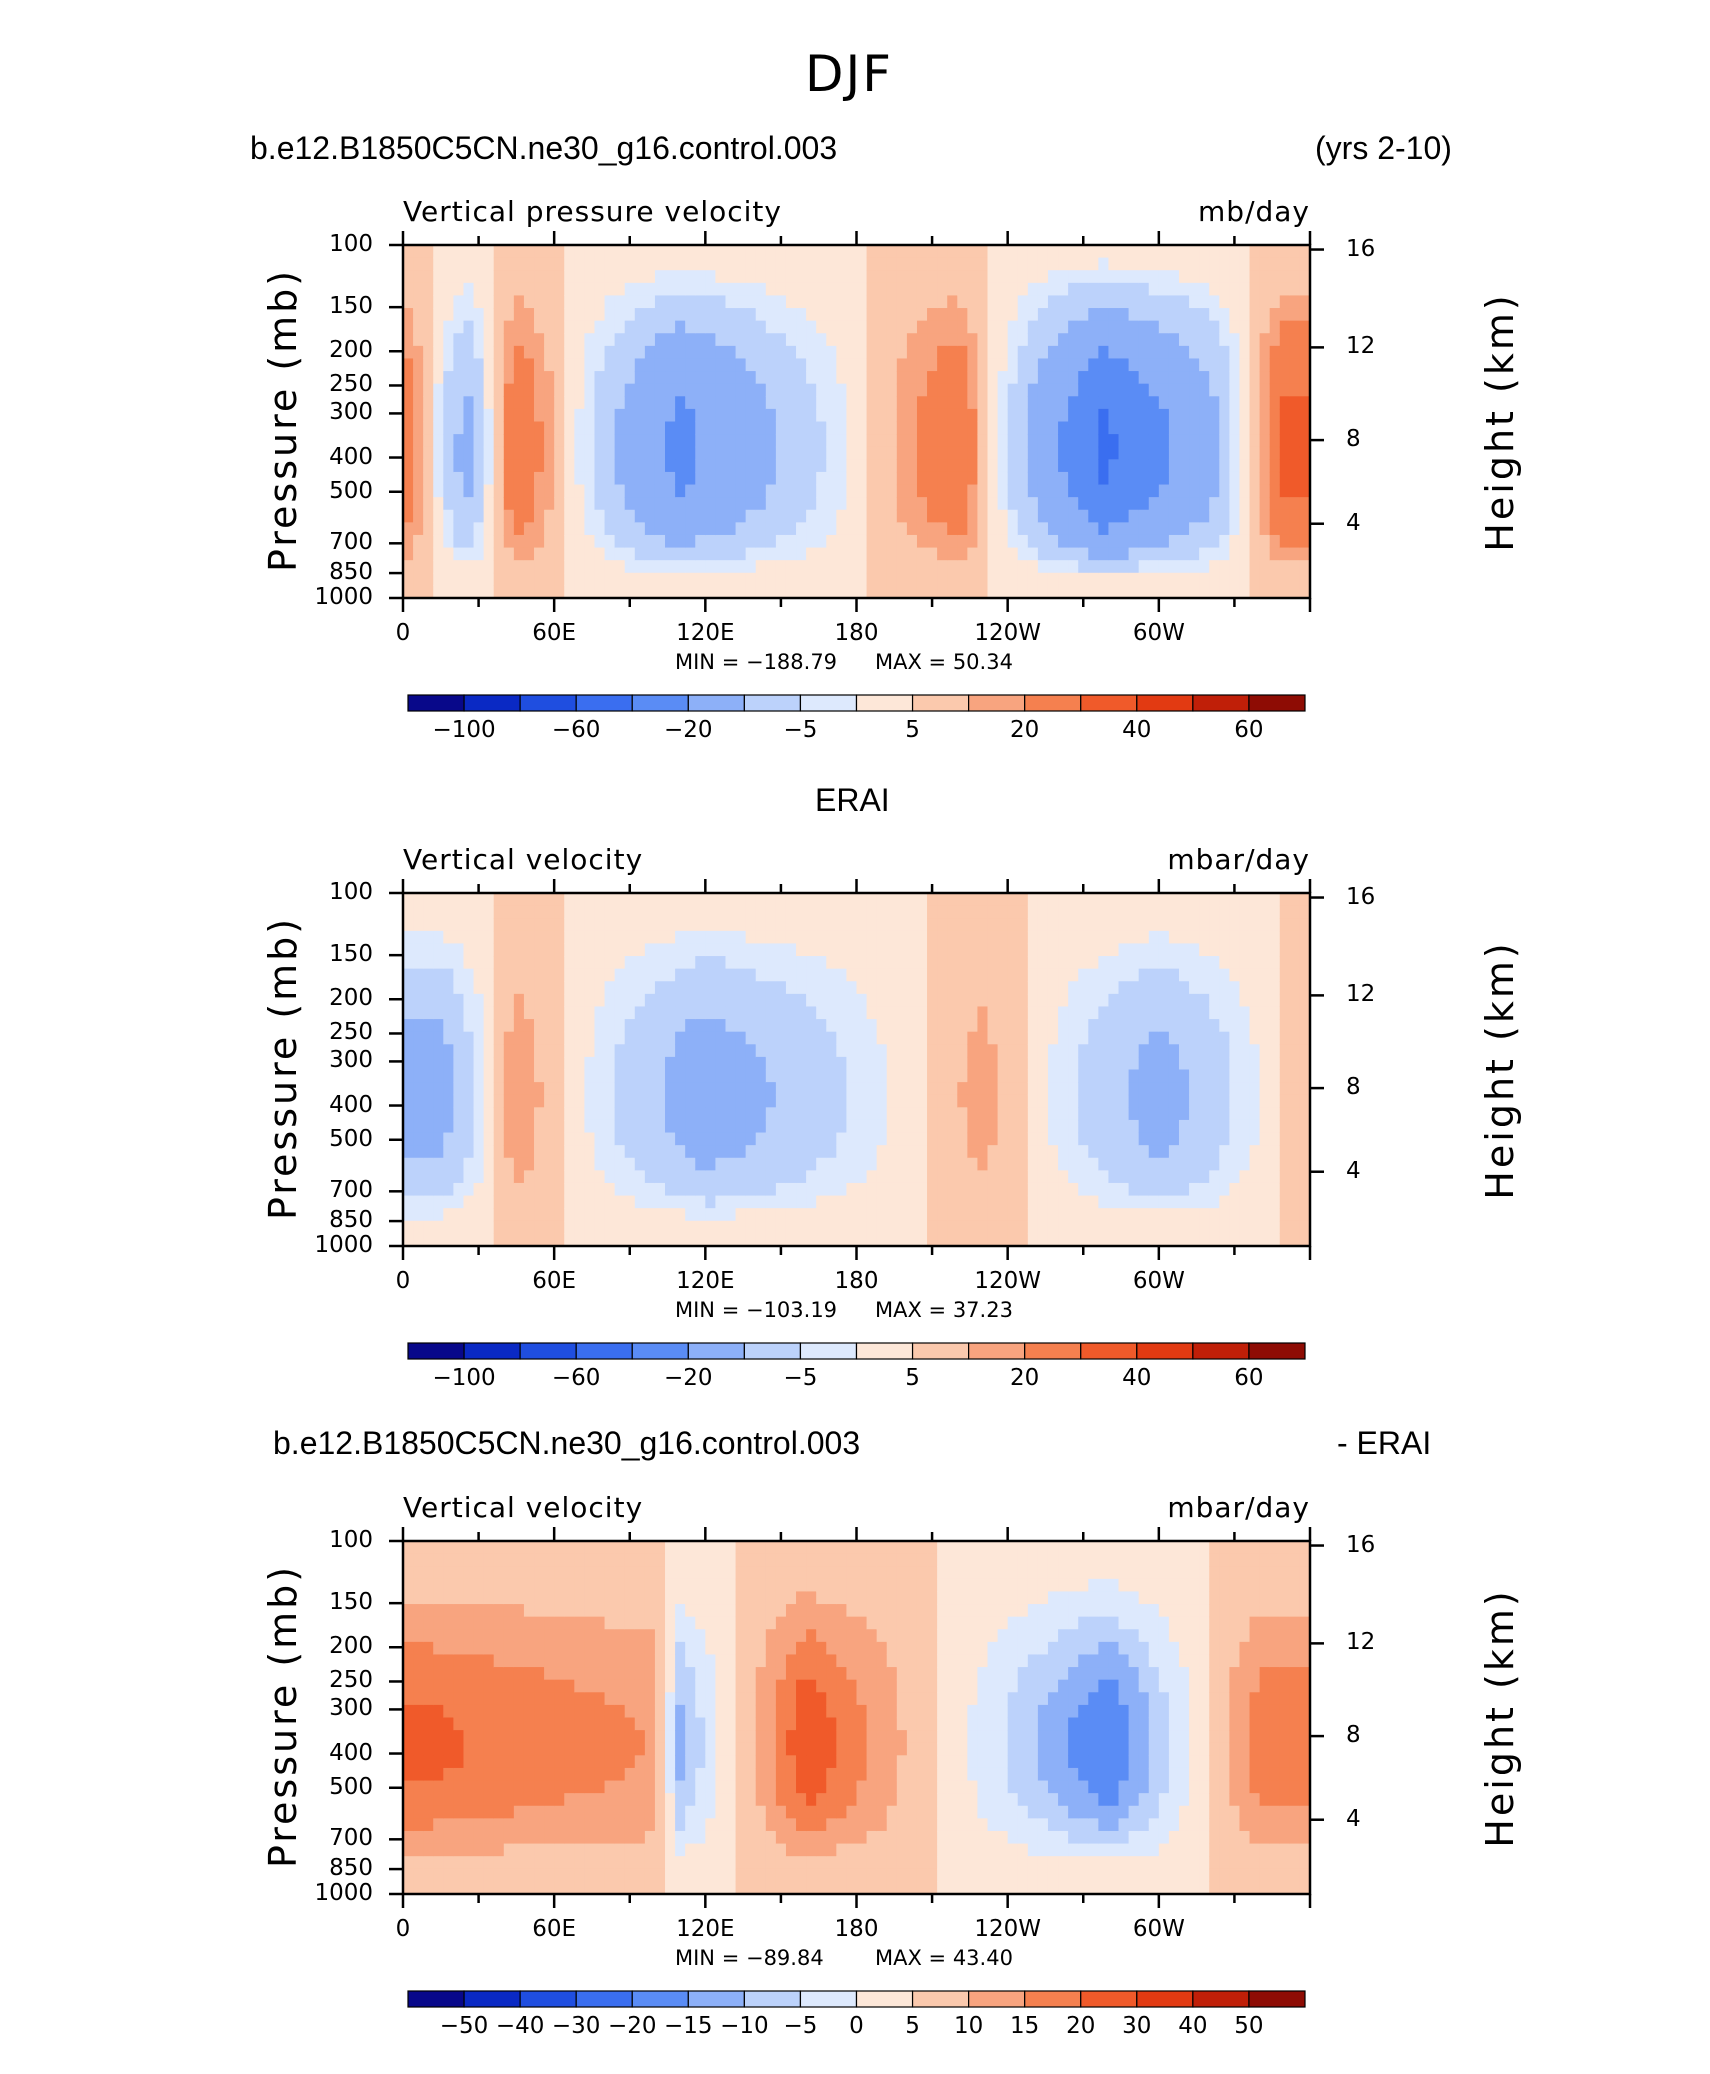 Image resolution: width=1710 pixels, height=2074 pixels. I want to click on diff-ytick-label: 100, so click(351, 1540).